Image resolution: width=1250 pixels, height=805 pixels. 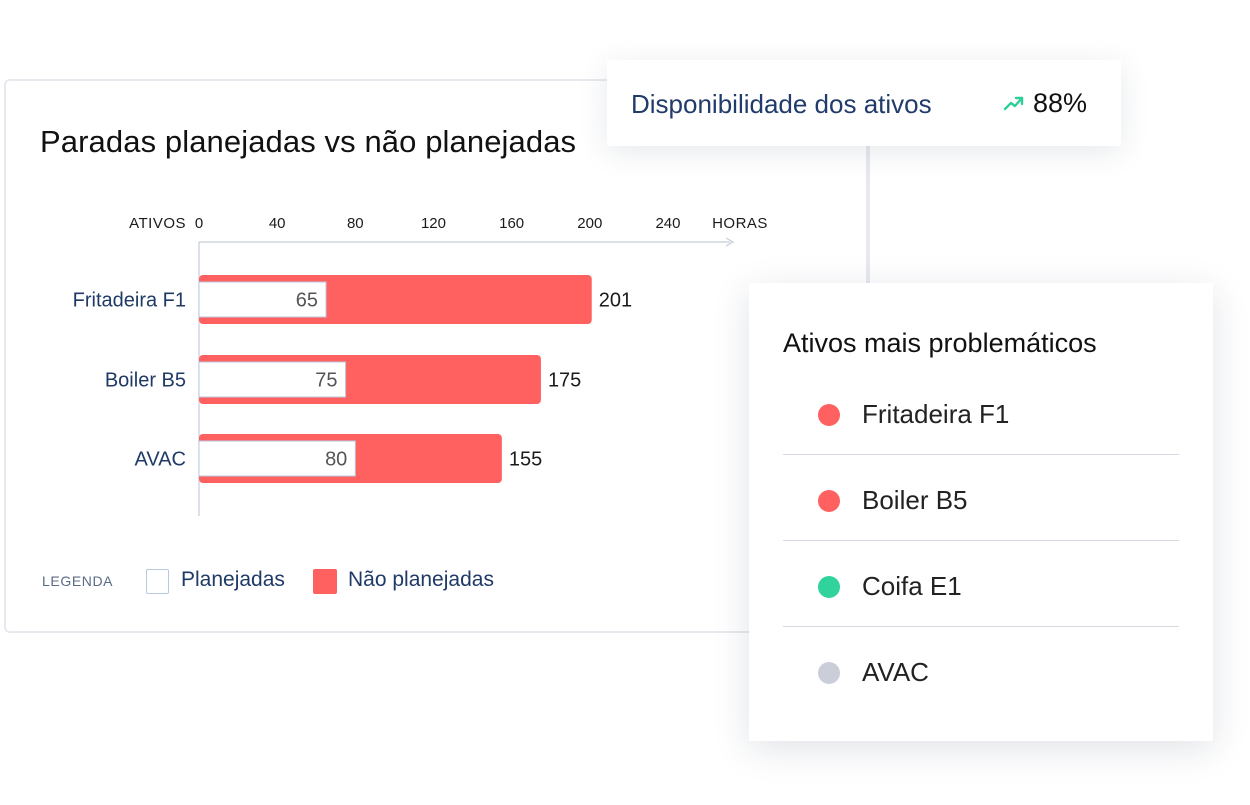 I want to click on x-axis-arrow, so click(x=730, y=242).